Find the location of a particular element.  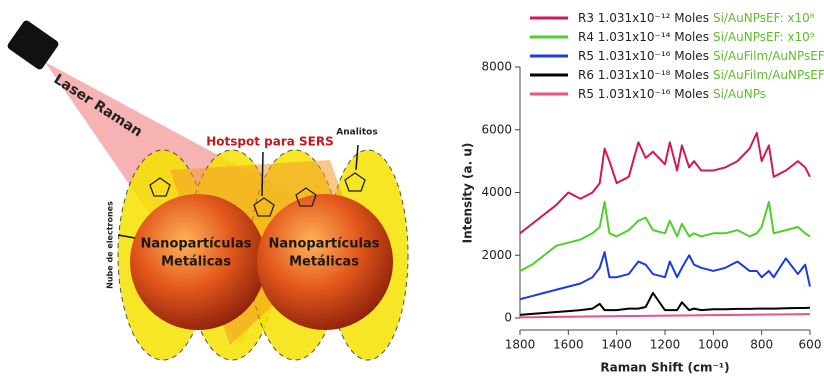

y-axis-label: Intensity (a. u) is located at coordinates (468, 193).